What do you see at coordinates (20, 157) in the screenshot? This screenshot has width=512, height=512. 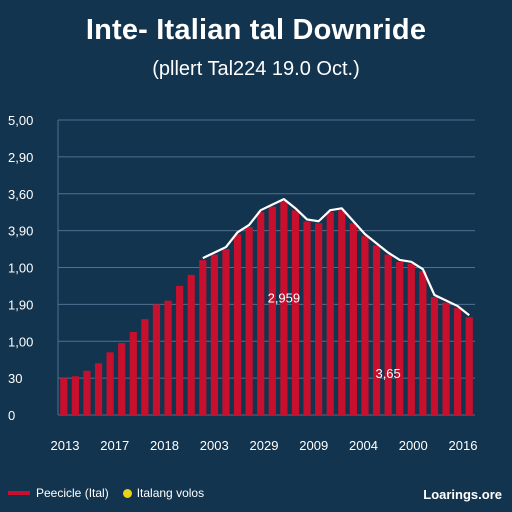 I see `y-tick-label: 2,90` at bounding box center [20, 157].